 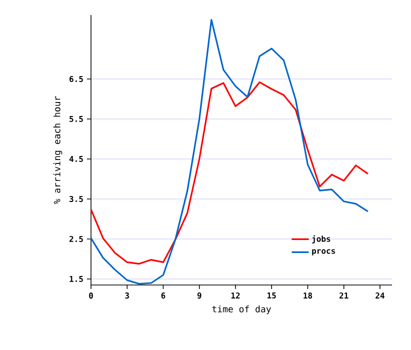 What do you see at coordinates (199, 295) in the screenshot?
I see `x-tick-label: 9` at bounding box center [199, 295].